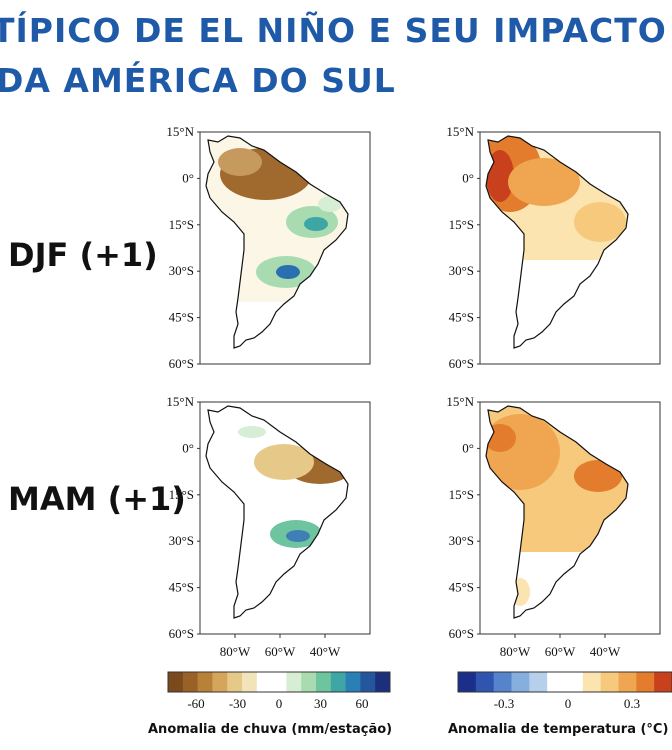  Describe the element at coordinates (419, 691) in the screenshot. I see `colorbars: -60 -30 0 30 60 -0.3 0 0.3` at that location.